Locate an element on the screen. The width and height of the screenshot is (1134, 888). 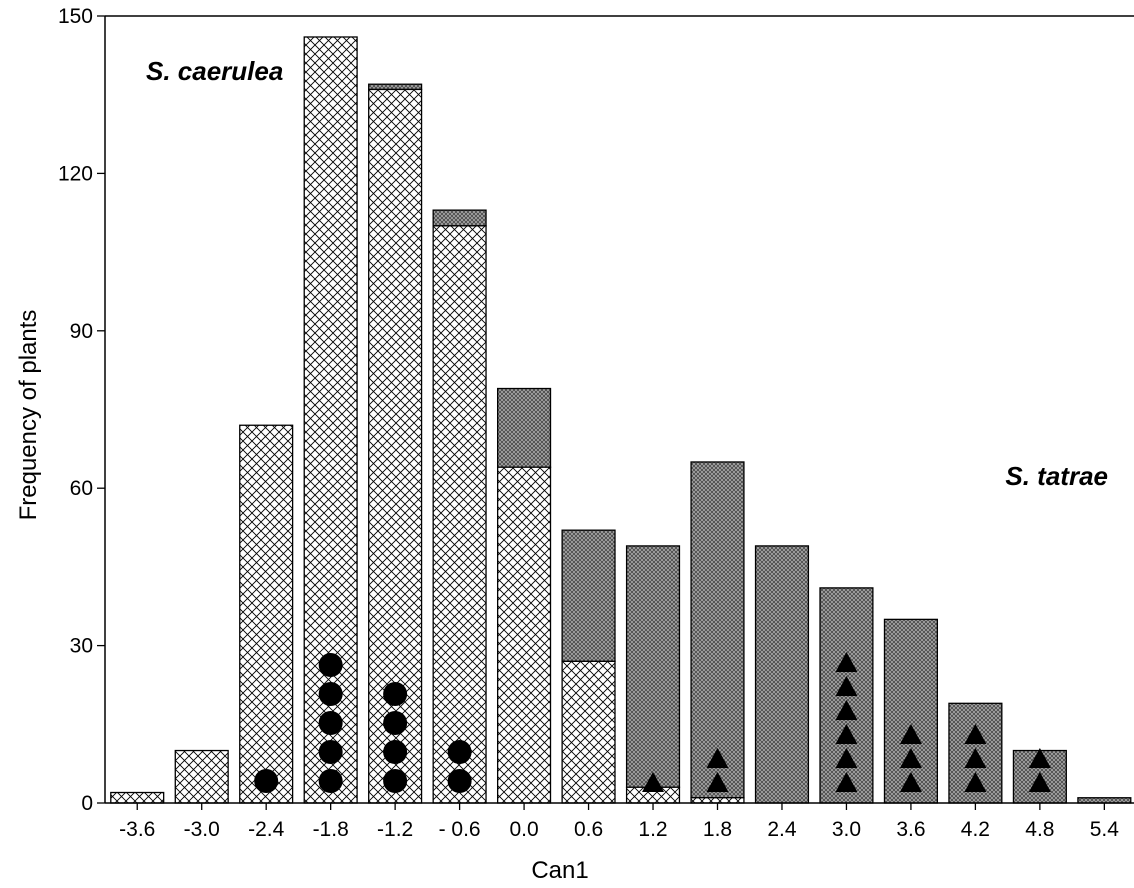
x-tick-label: 0.6 is located at coordinates (588, 829).